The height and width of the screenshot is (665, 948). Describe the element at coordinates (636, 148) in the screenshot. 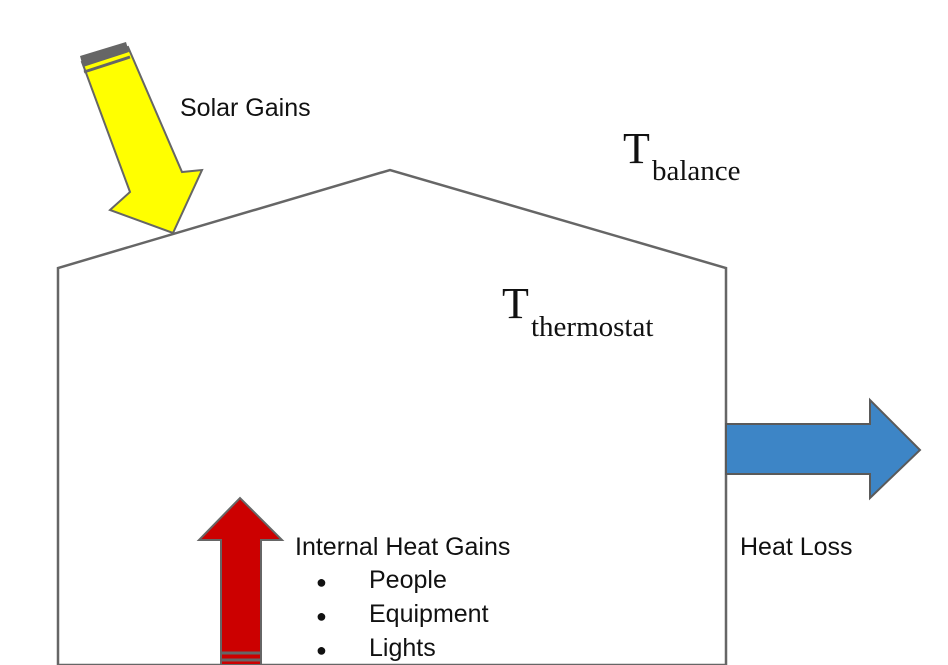

I see `t-balance-main: T` at that location.